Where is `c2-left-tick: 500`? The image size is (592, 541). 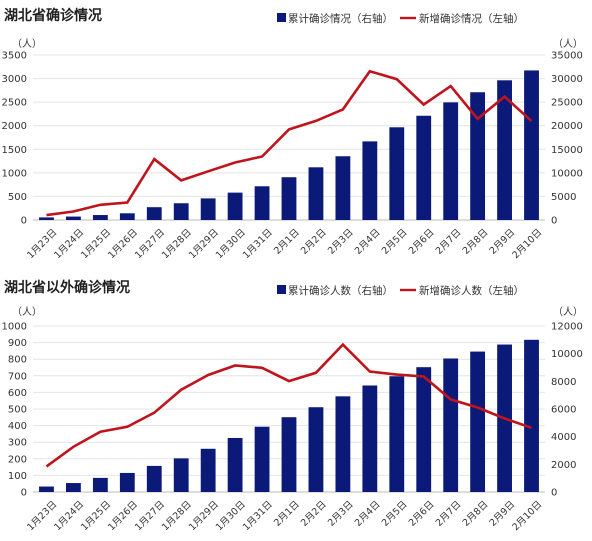 c2-left-tick: 500 is located at coordinates (17, 410).